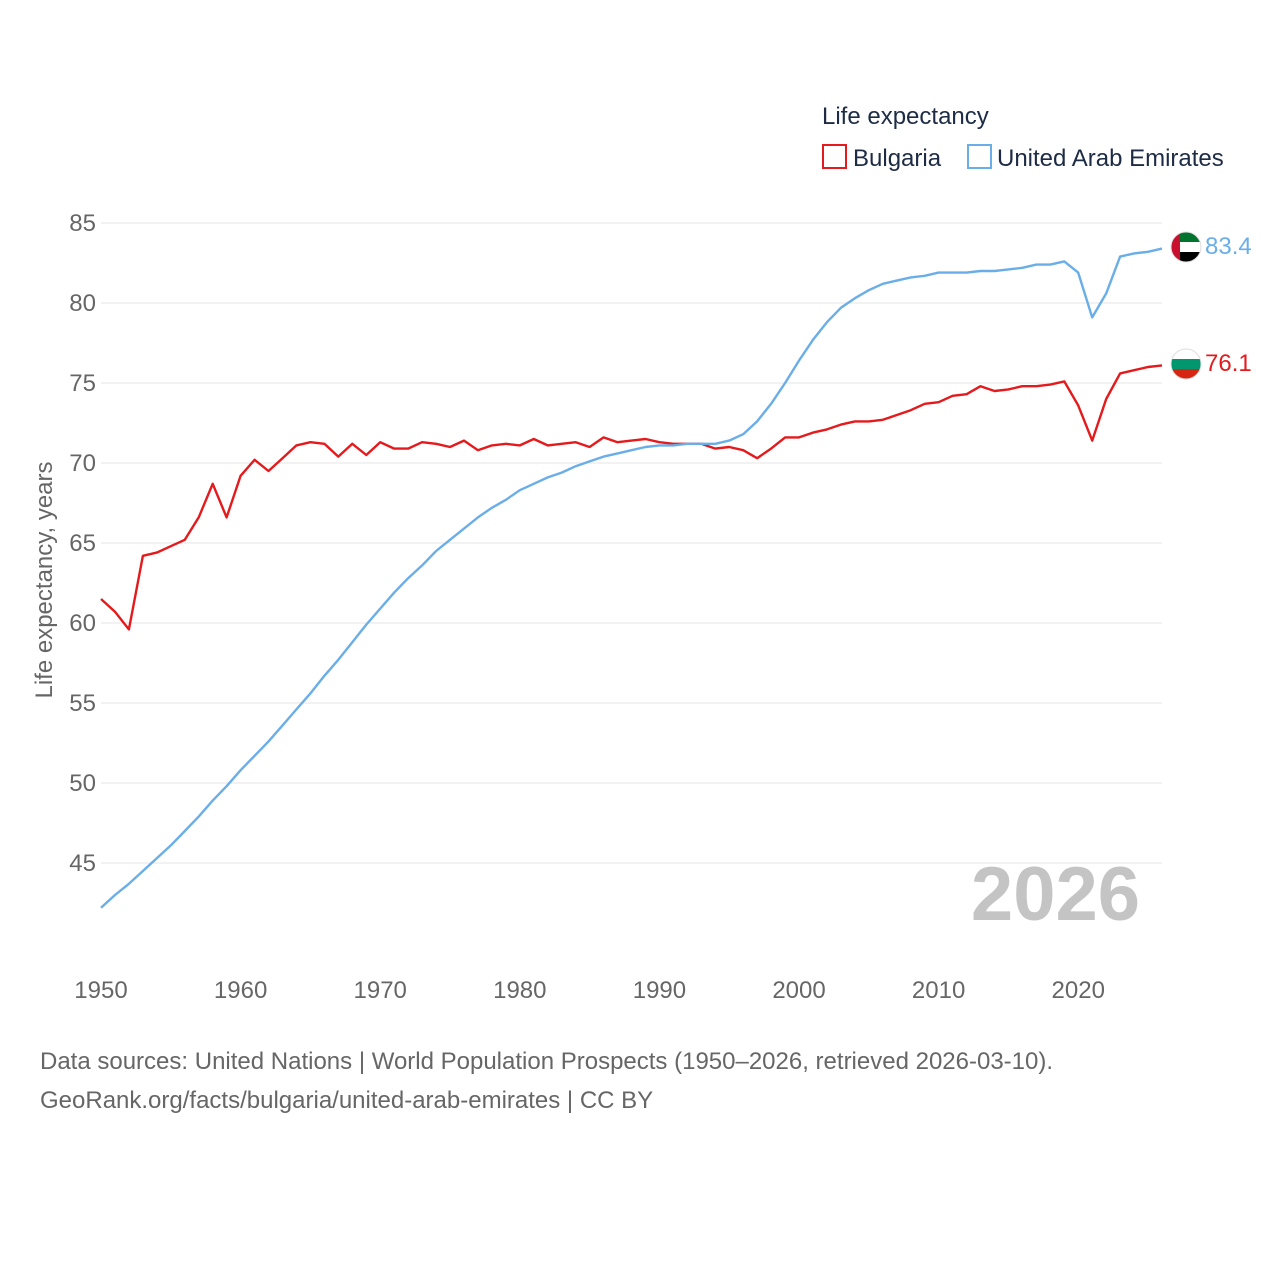 The image size is (1280, 1280). What do you see at coordinates (82, 303) in the screenshot?
I see `y-tick-label: 80` at bounding box center [82, 303].